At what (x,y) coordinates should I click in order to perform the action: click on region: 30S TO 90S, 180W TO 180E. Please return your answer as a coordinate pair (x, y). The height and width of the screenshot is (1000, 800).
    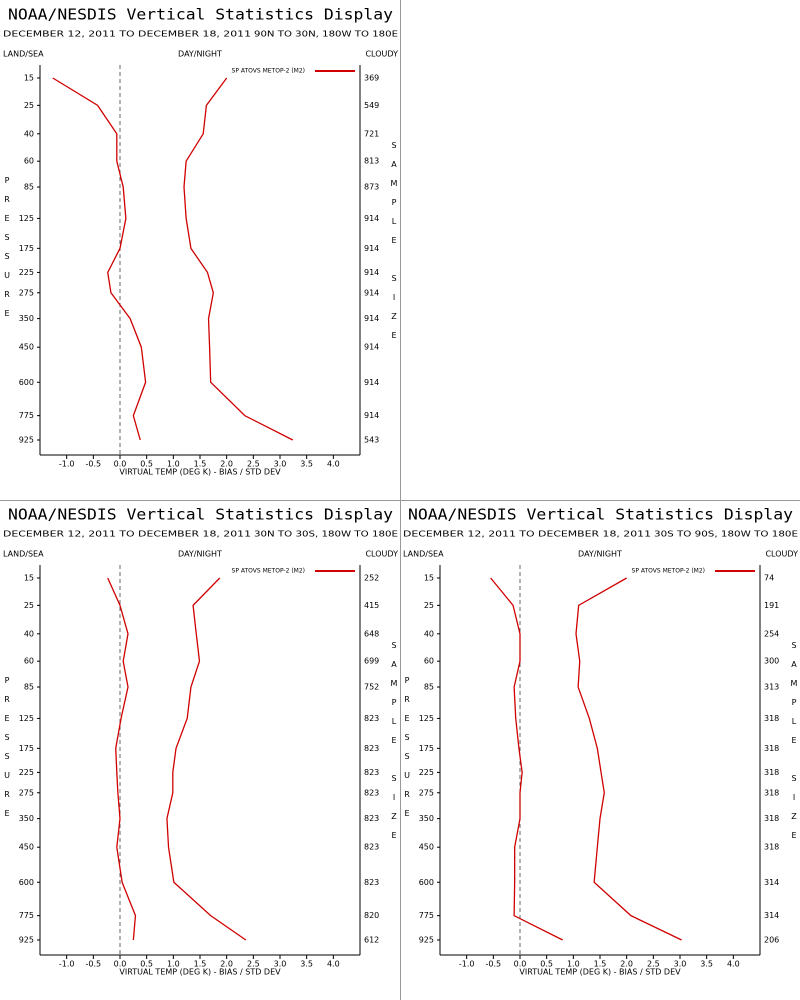
    Looking at the image, I should click on (726, 534).